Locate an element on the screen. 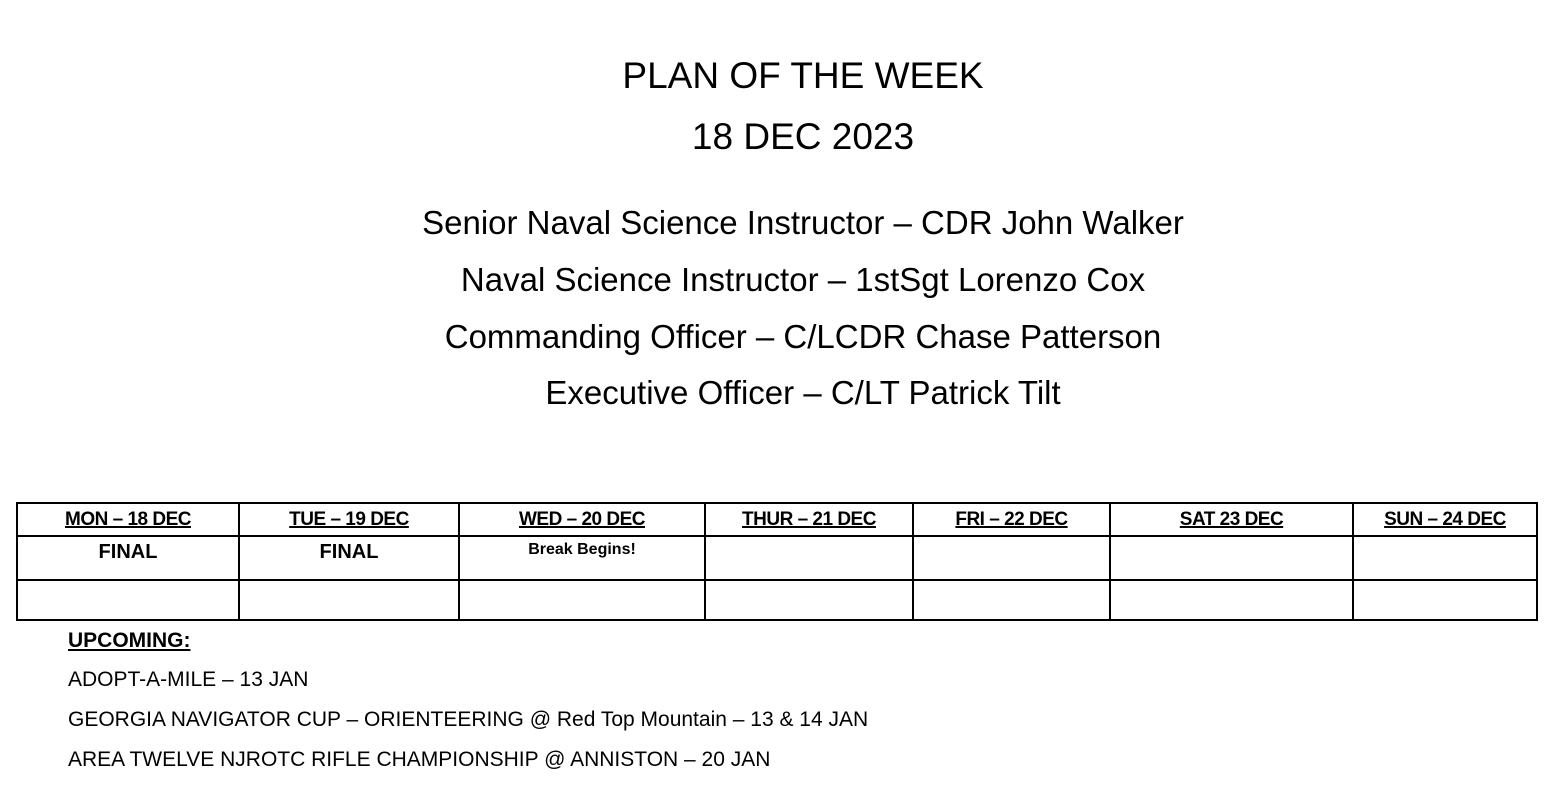  day-header-sun: SUN – 24 DEC is located at coordinates (1445, 519).